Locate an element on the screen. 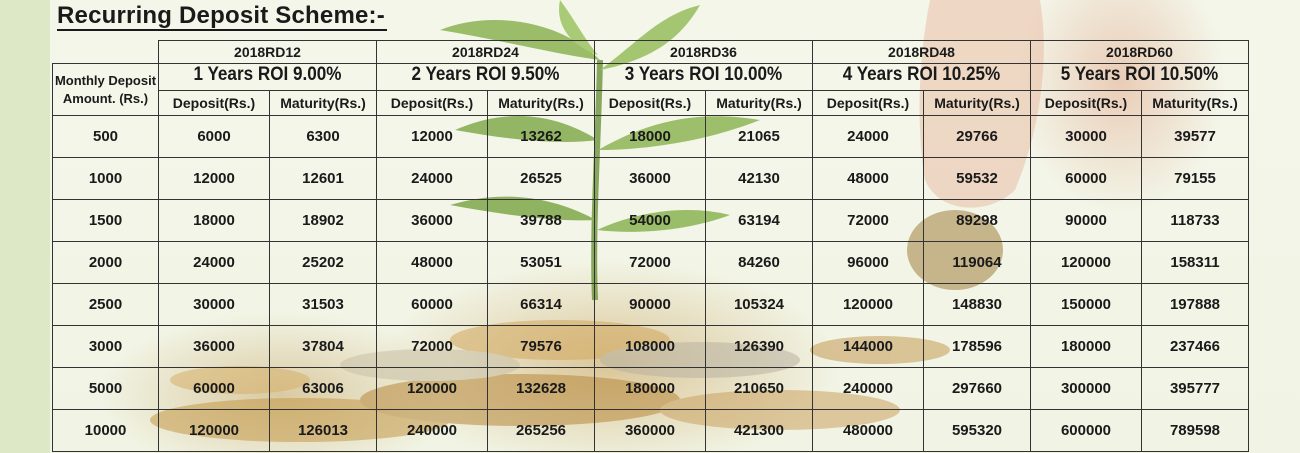  maturity-cell: 13262 is located at coordinates (541, 136).